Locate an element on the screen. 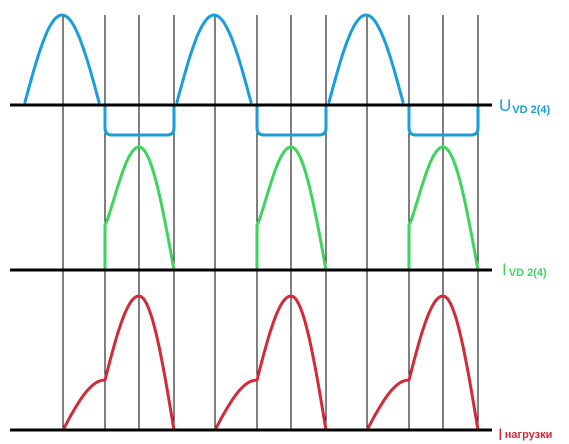 The width and height of the screenshot is (569, 444). voltage-label-main: U is located at coordinates (505, 105).